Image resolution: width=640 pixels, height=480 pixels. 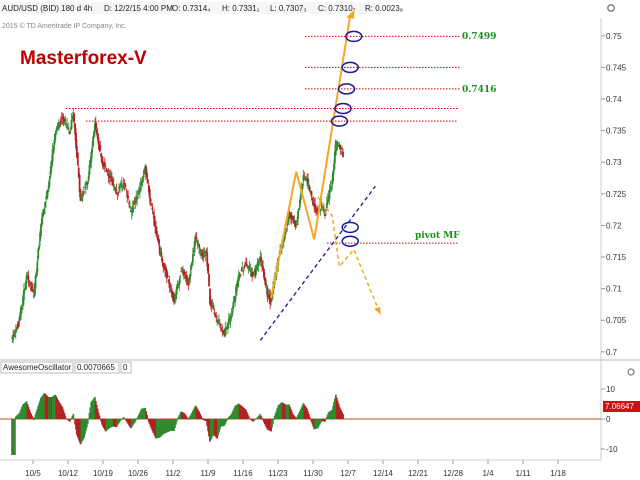 I want to click on panel-settings-icon, so click(x=611, y=8).